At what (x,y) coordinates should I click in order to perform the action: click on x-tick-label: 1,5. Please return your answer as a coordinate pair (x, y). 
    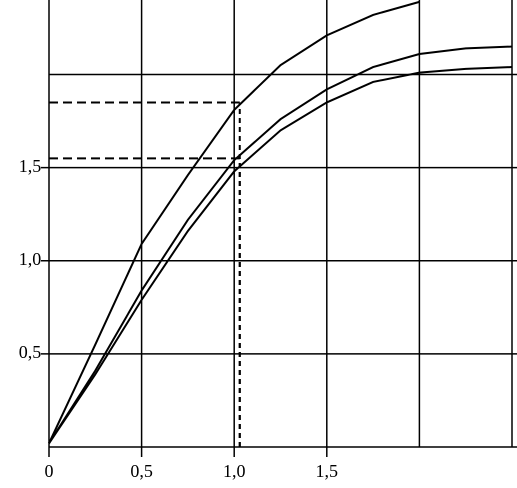
    Looking at the image, I should click on (327, 471).